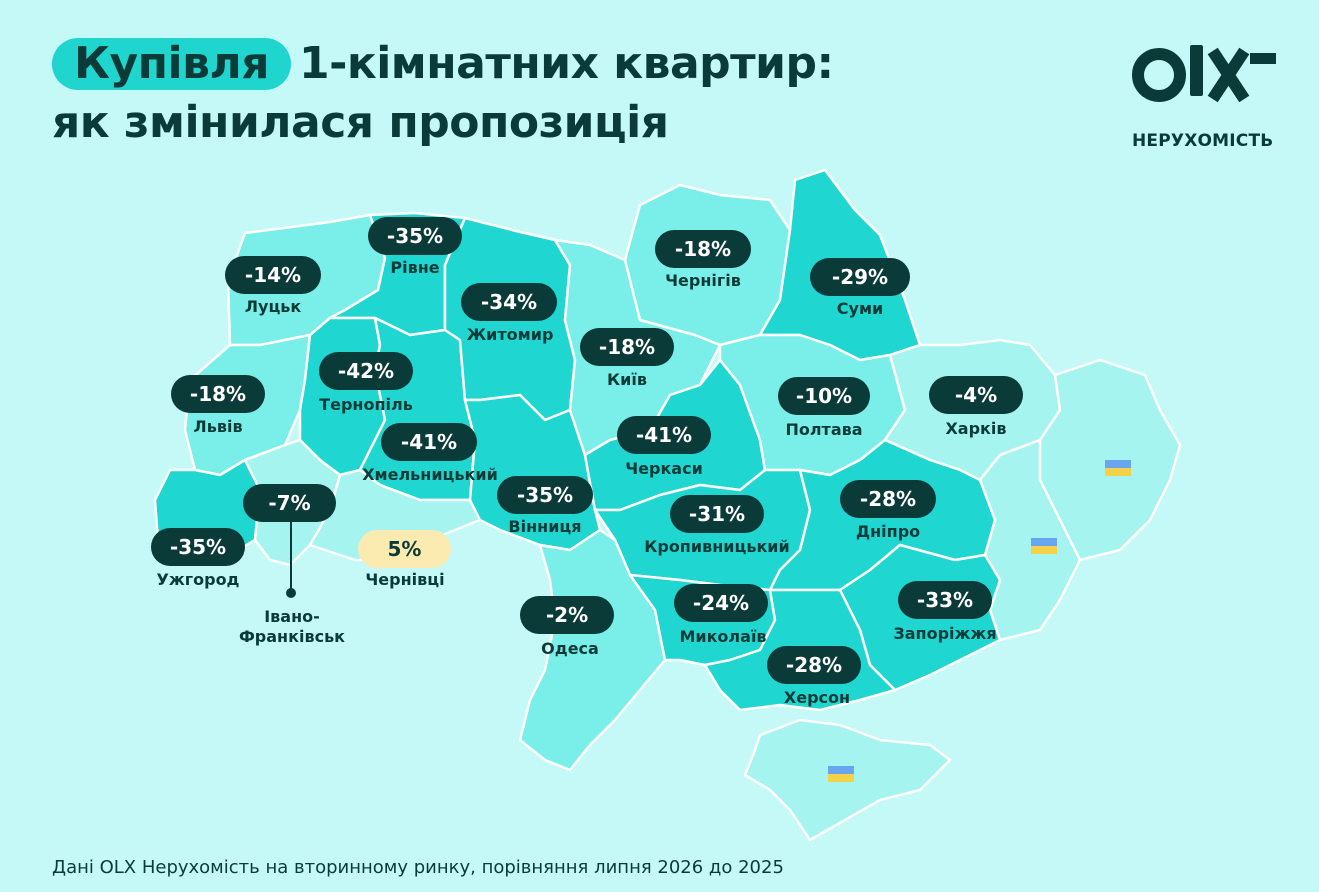  Describe the element at coordinates (814, 665) in the screenshot. I see `badge-kherson: -28%` at that location.